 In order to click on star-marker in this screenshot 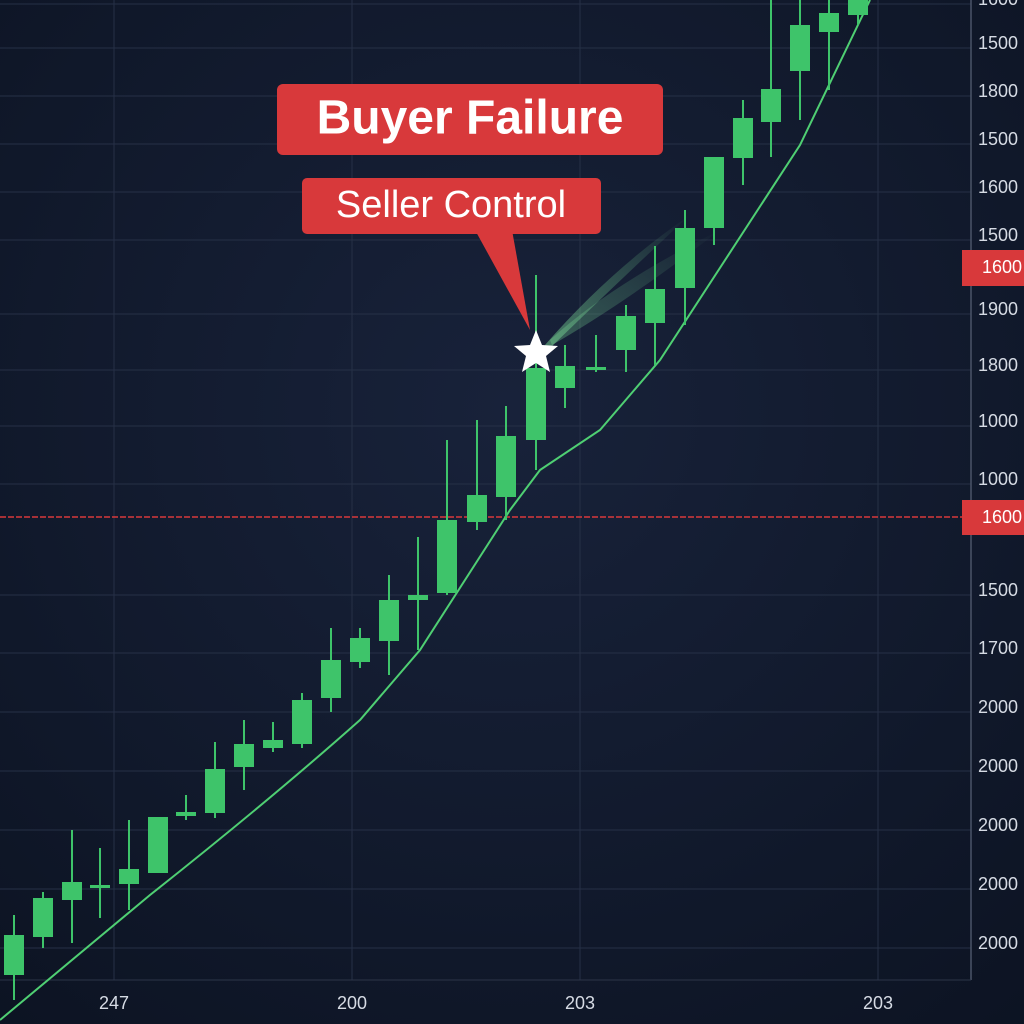, I will do `click(536, 351)`.